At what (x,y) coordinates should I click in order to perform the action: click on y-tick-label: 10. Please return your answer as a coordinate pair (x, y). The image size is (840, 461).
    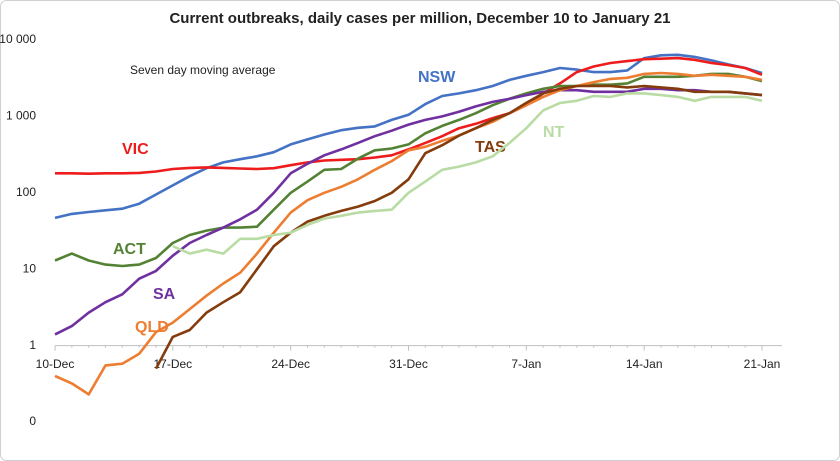
    Looking at the image, I should click on (30, 268).